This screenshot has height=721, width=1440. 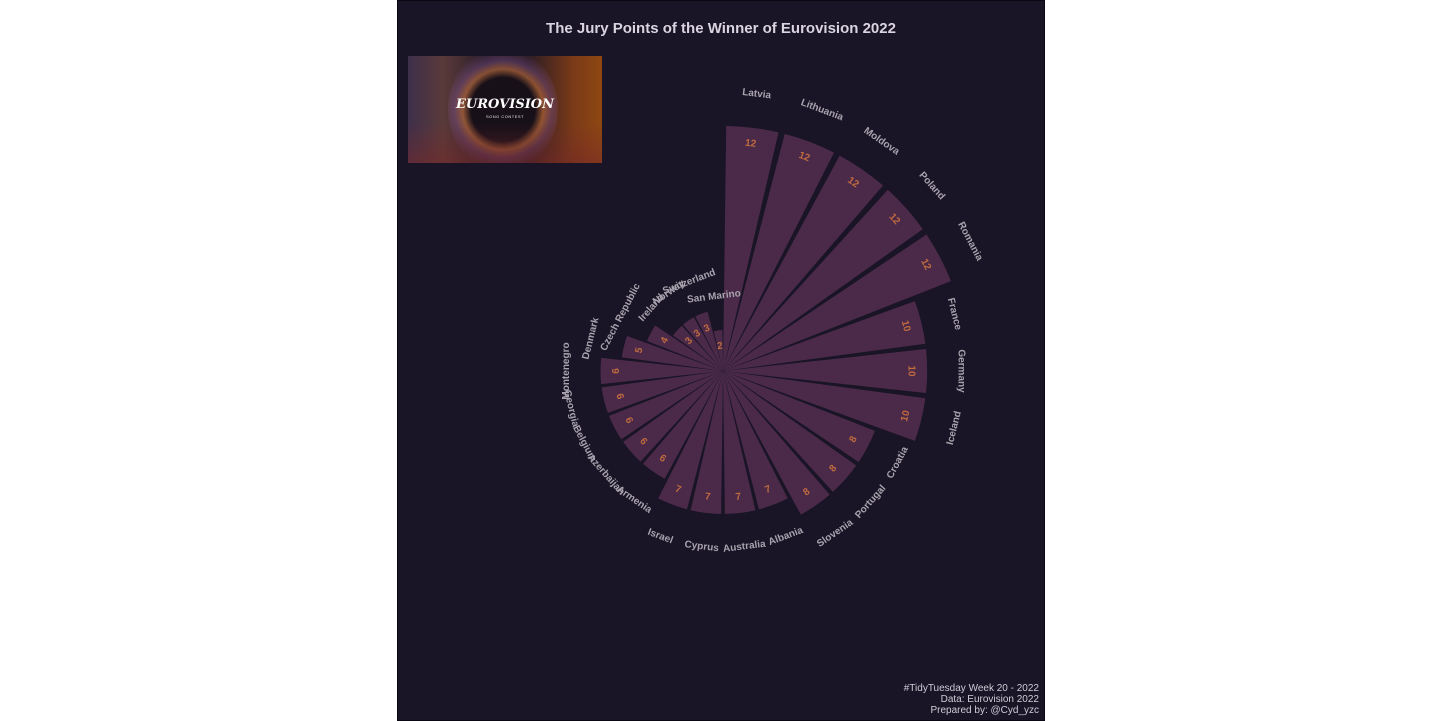 I want to click on bar-iceland, so click(x=824, y=406).